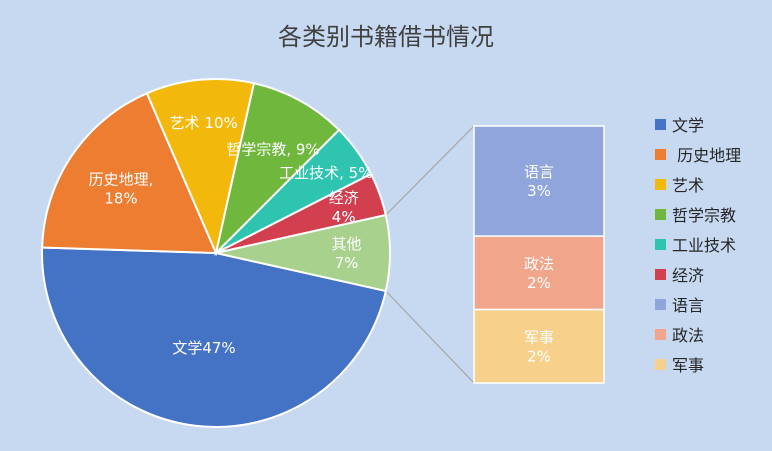 The image size is (772, 451). What do you see at coordinates (704, 245) in the screenshot?
I see `legend-label-工业技术: 工业技术` at bounding box center [704, 245].